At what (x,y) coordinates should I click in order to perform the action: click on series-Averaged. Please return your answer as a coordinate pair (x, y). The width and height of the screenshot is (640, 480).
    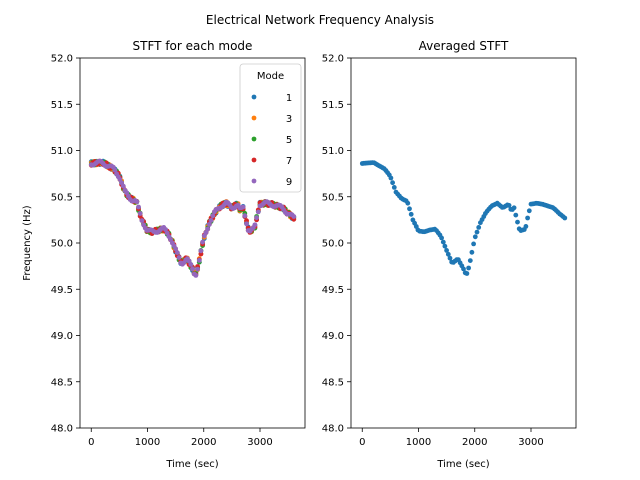
    Looking at the image, I should click on (463, 218).